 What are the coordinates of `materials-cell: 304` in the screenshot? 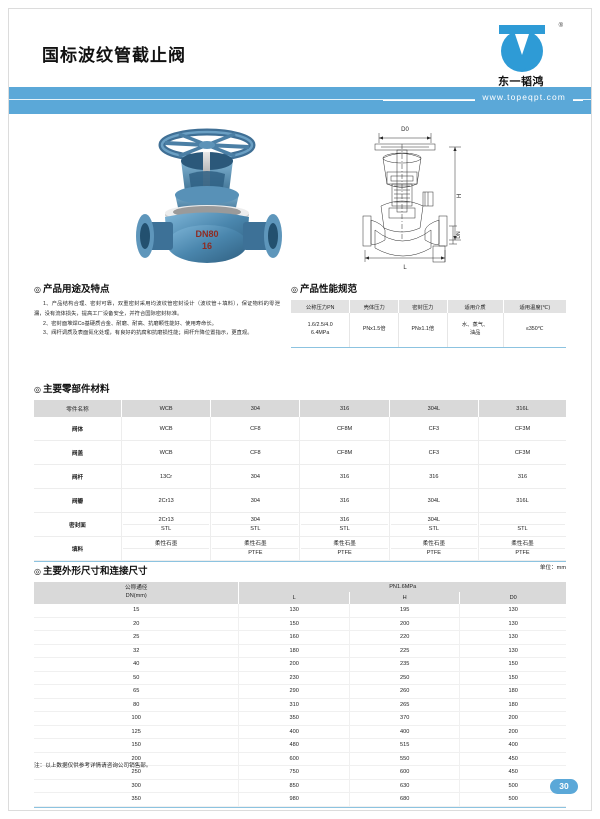 It's located at (255, 476).